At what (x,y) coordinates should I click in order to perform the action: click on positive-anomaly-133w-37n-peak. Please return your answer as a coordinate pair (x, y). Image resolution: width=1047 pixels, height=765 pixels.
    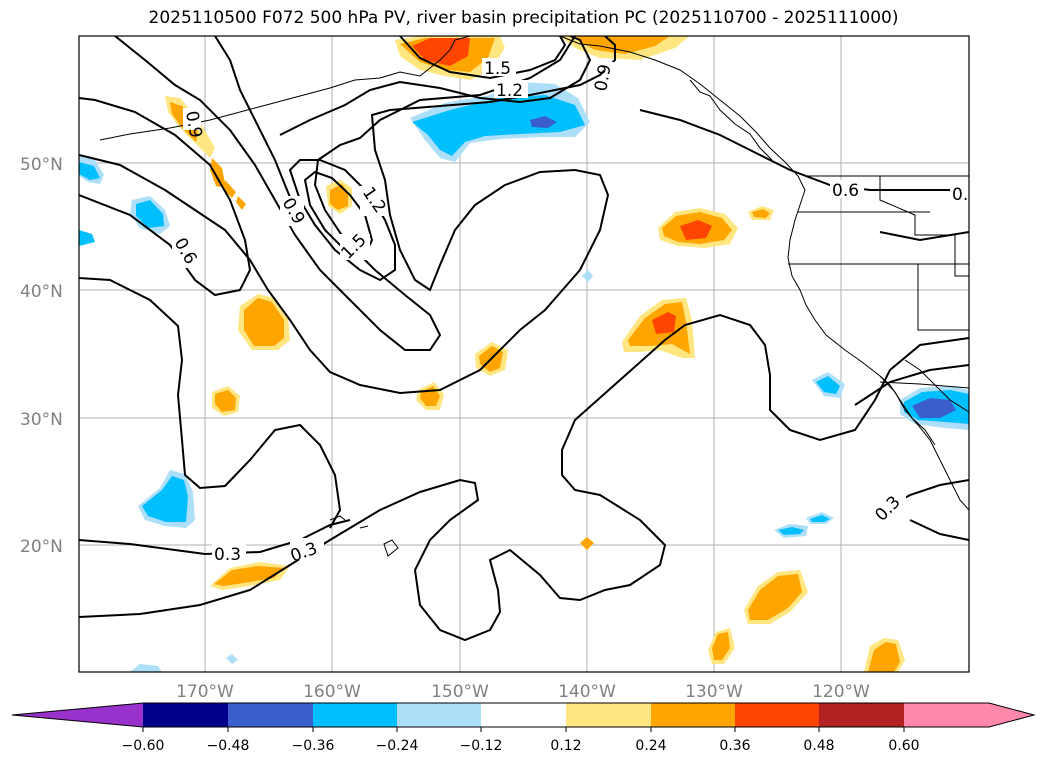
    Looking at the image, I should click on (664, 323).